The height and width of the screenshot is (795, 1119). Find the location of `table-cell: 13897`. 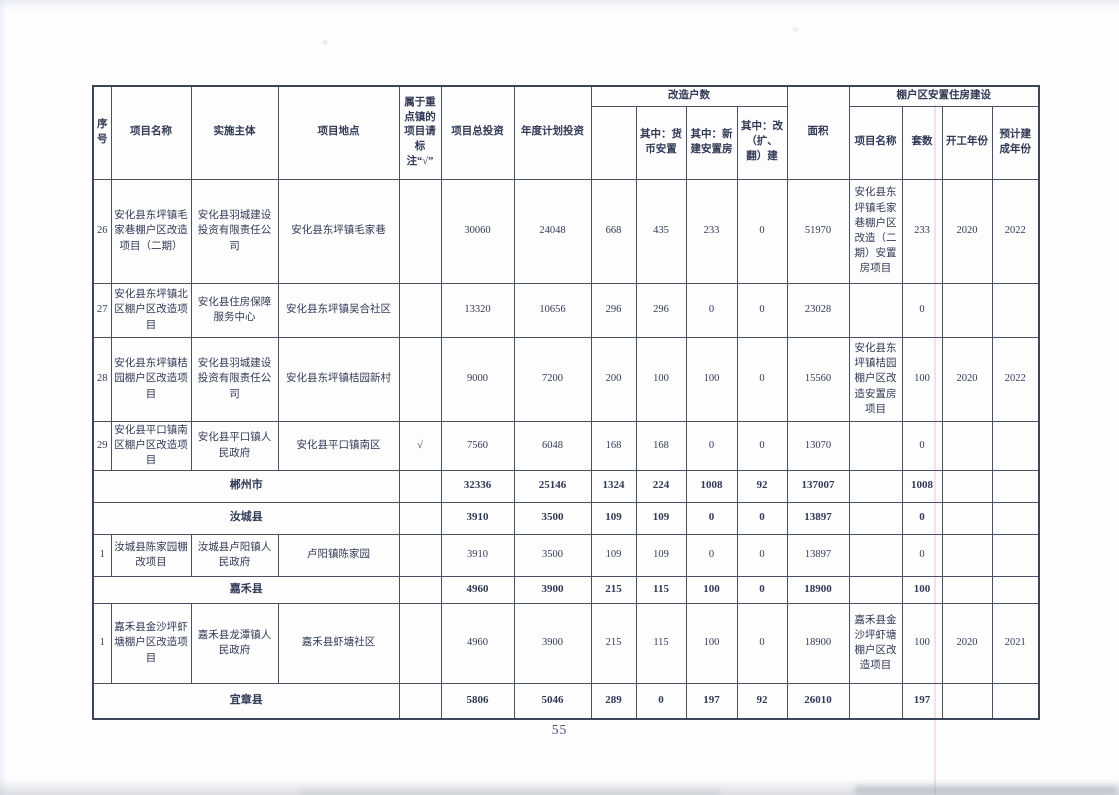

table-cell: 13897 is located at coordinates (818, 518).